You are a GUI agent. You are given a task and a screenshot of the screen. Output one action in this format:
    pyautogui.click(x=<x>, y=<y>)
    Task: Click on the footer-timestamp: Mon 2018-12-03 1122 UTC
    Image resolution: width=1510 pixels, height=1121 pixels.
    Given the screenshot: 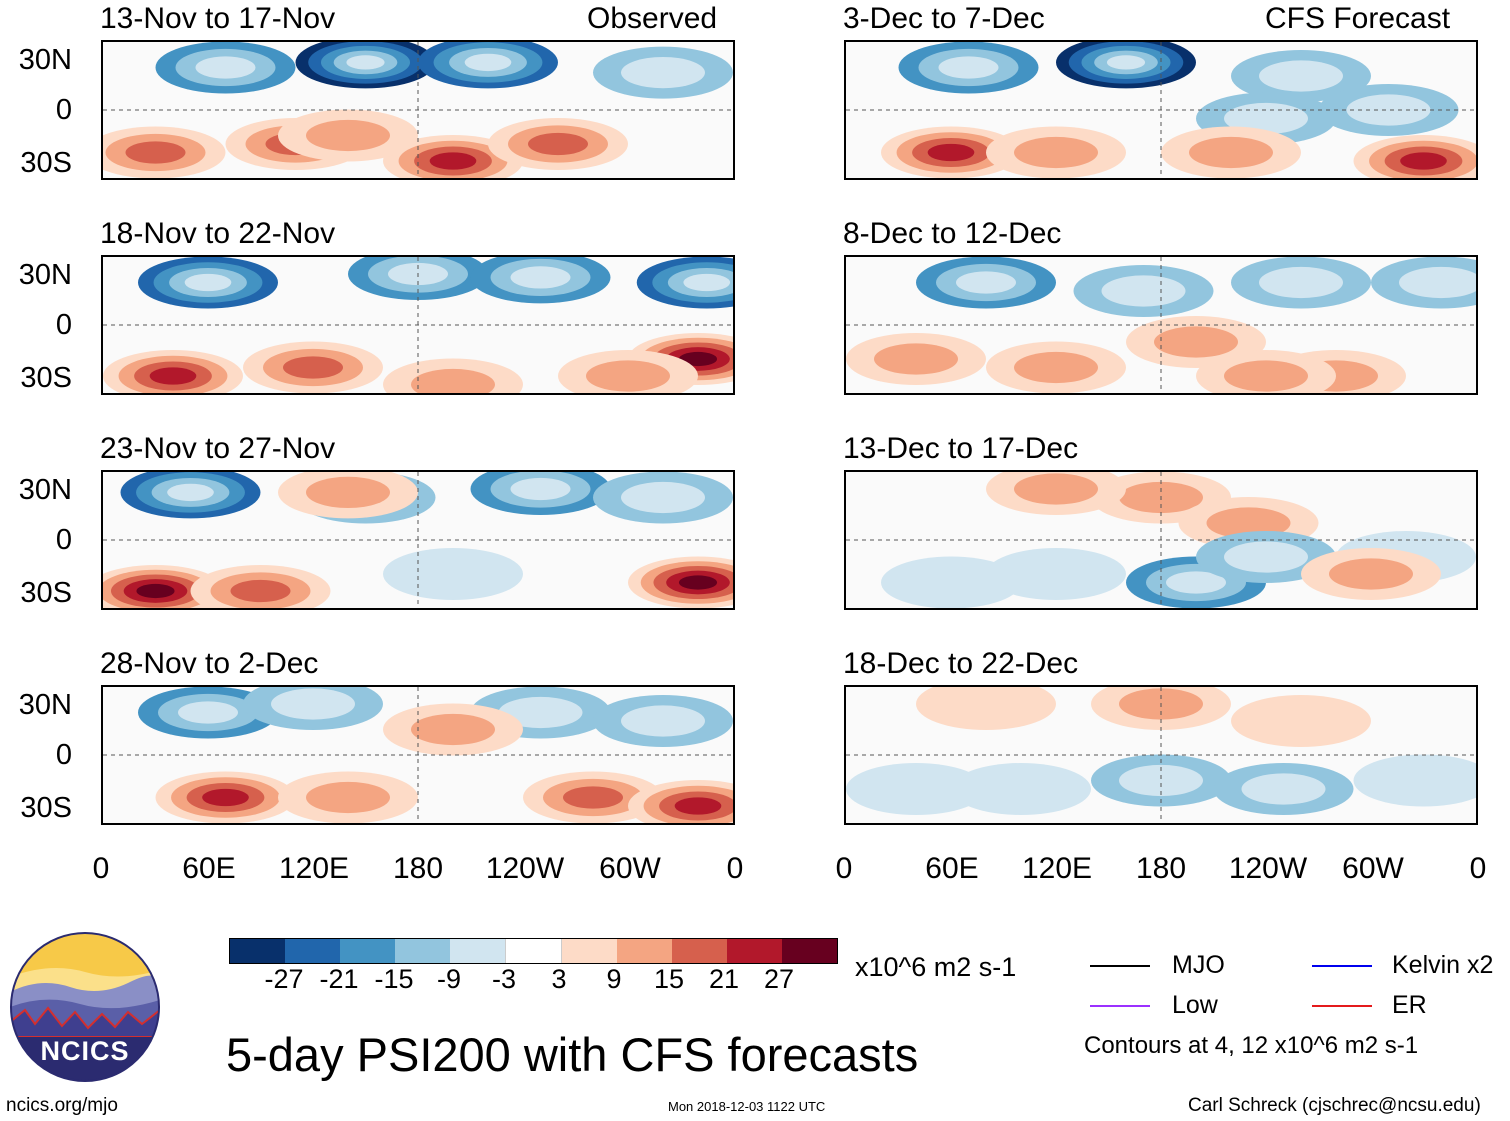 What is the action you would take?
    pyautogui.click(x=747, y=1106)
    